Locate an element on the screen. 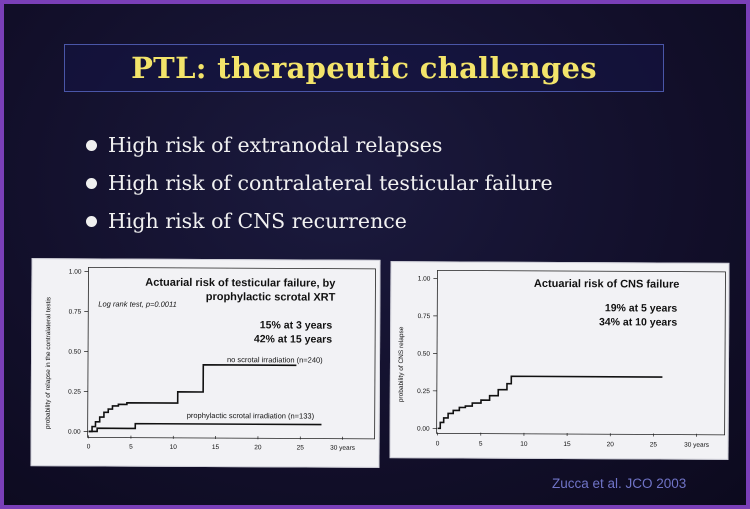 This screenshot has width=750, height=509. bullet-item: High risk of extranodal relapses is located at coordinates (319, 145).